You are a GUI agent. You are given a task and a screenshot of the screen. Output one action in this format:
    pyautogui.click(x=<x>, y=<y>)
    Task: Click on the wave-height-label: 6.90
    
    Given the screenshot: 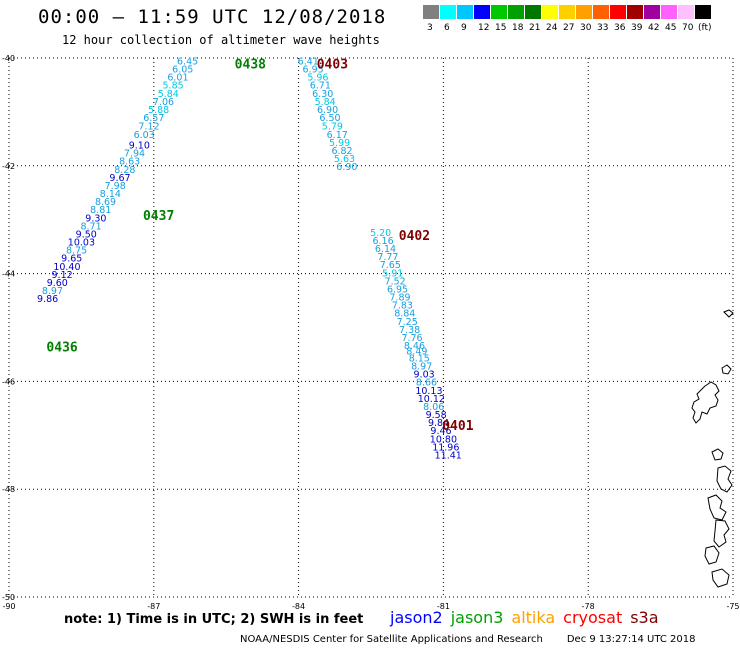 What is the action you would take?
    pyautogui.click(x=327, y=110)
    